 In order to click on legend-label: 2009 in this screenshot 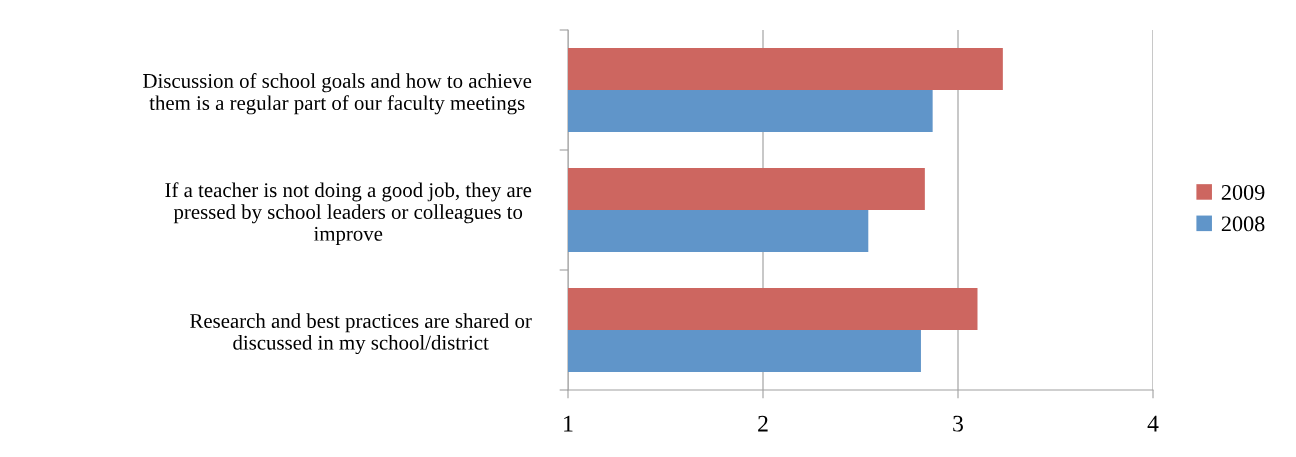, I will do `click(1243, 192)`.